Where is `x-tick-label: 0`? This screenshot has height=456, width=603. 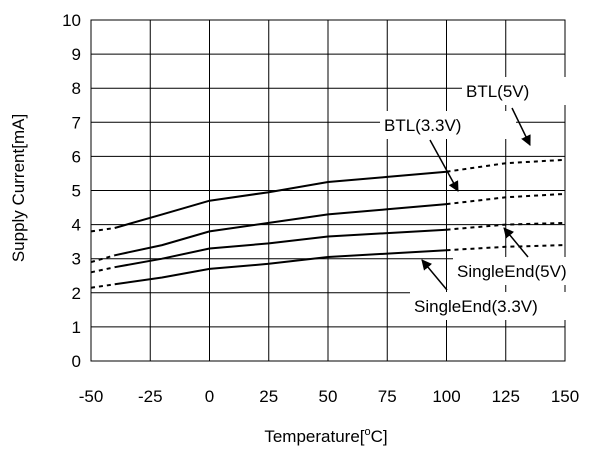
x-tick-label: 0 is located at coordinates (209, 396).